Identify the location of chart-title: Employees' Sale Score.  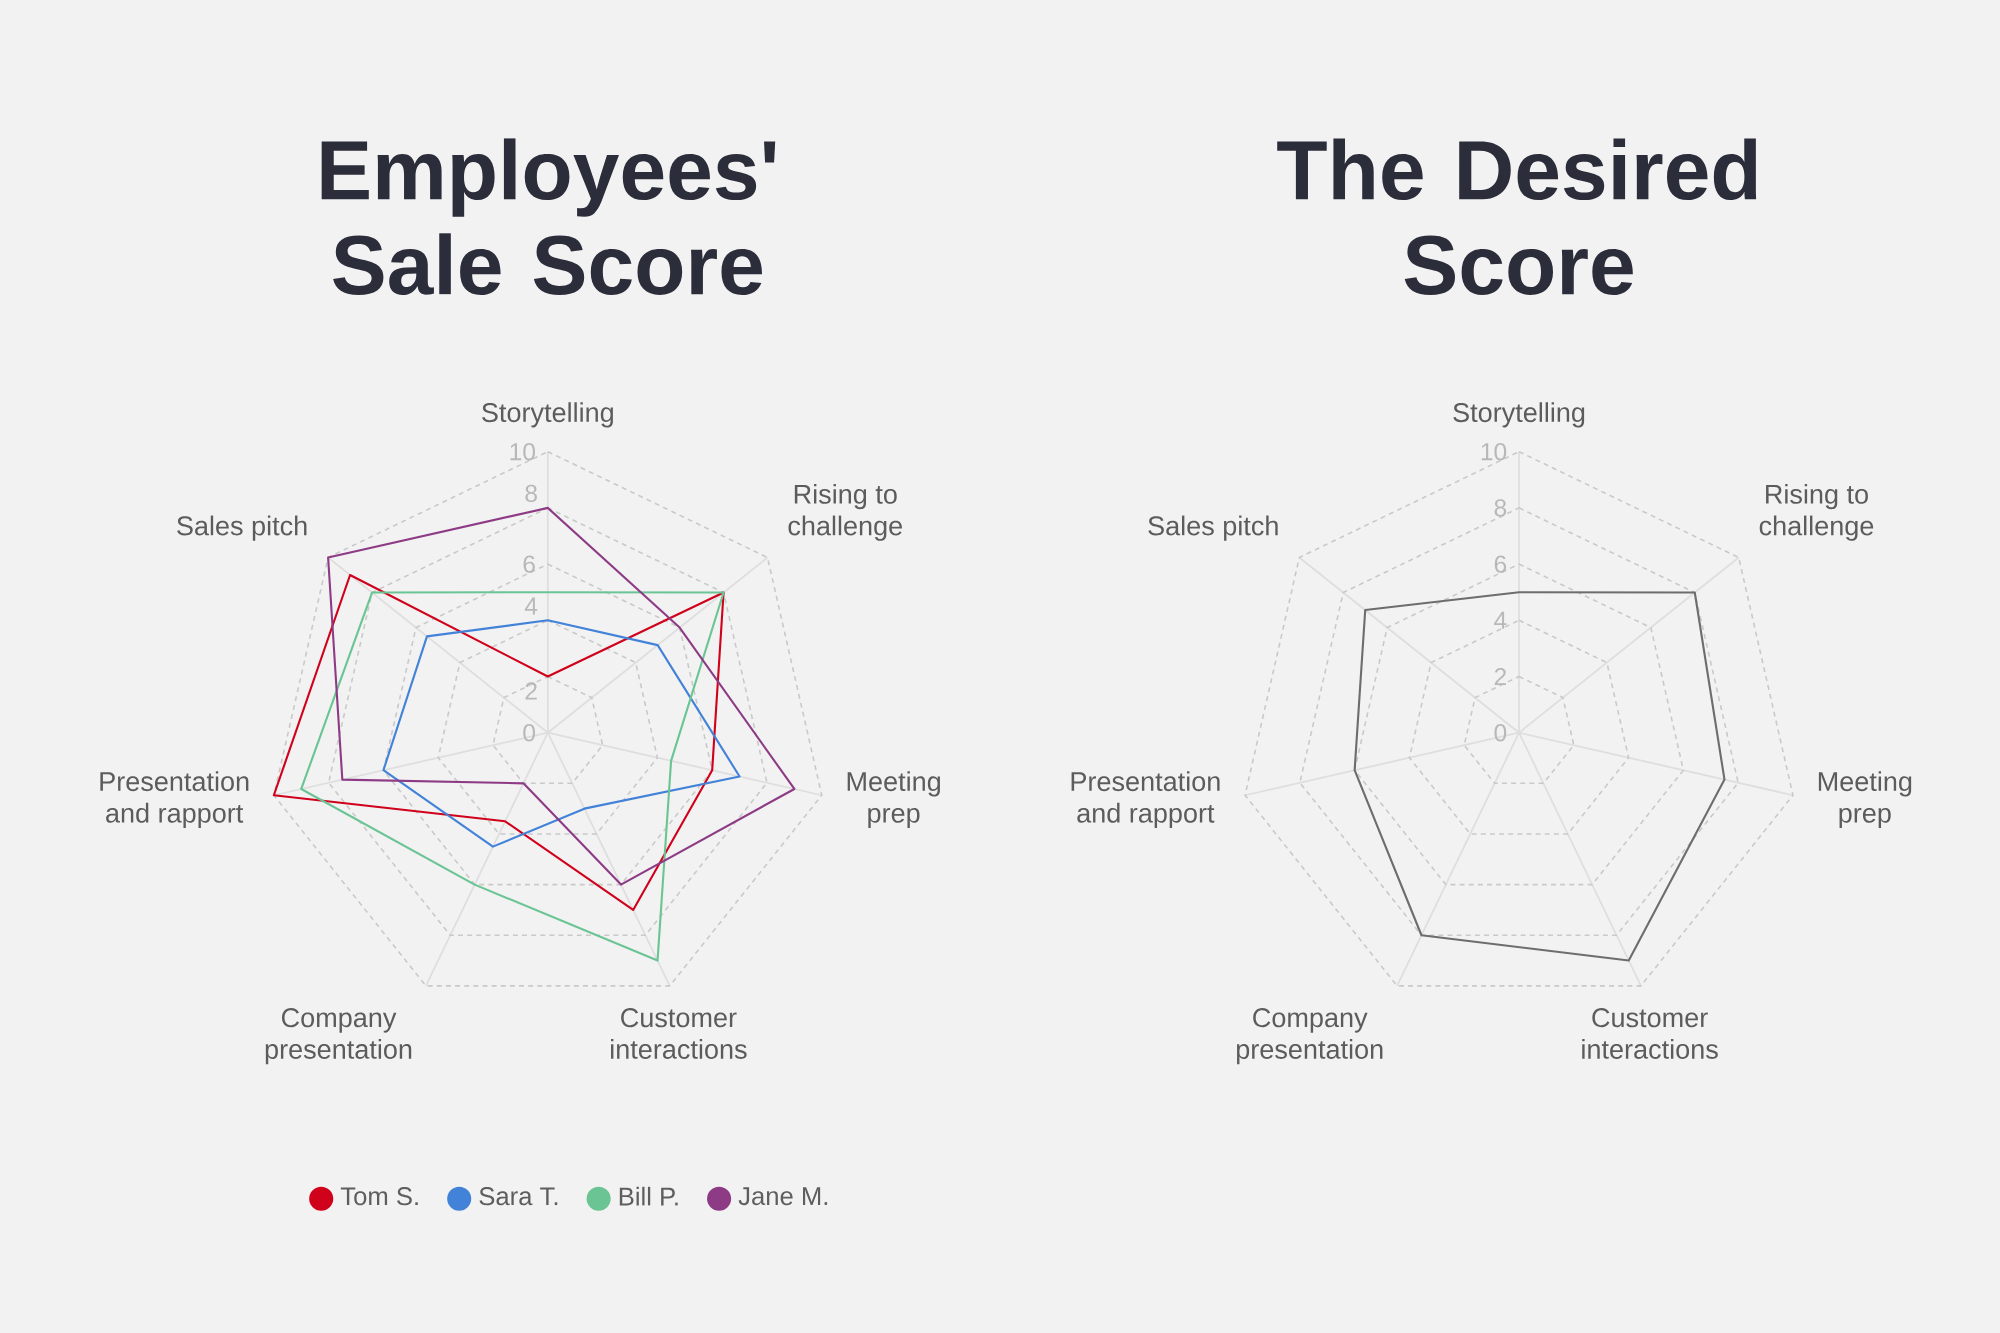
(548, 216).